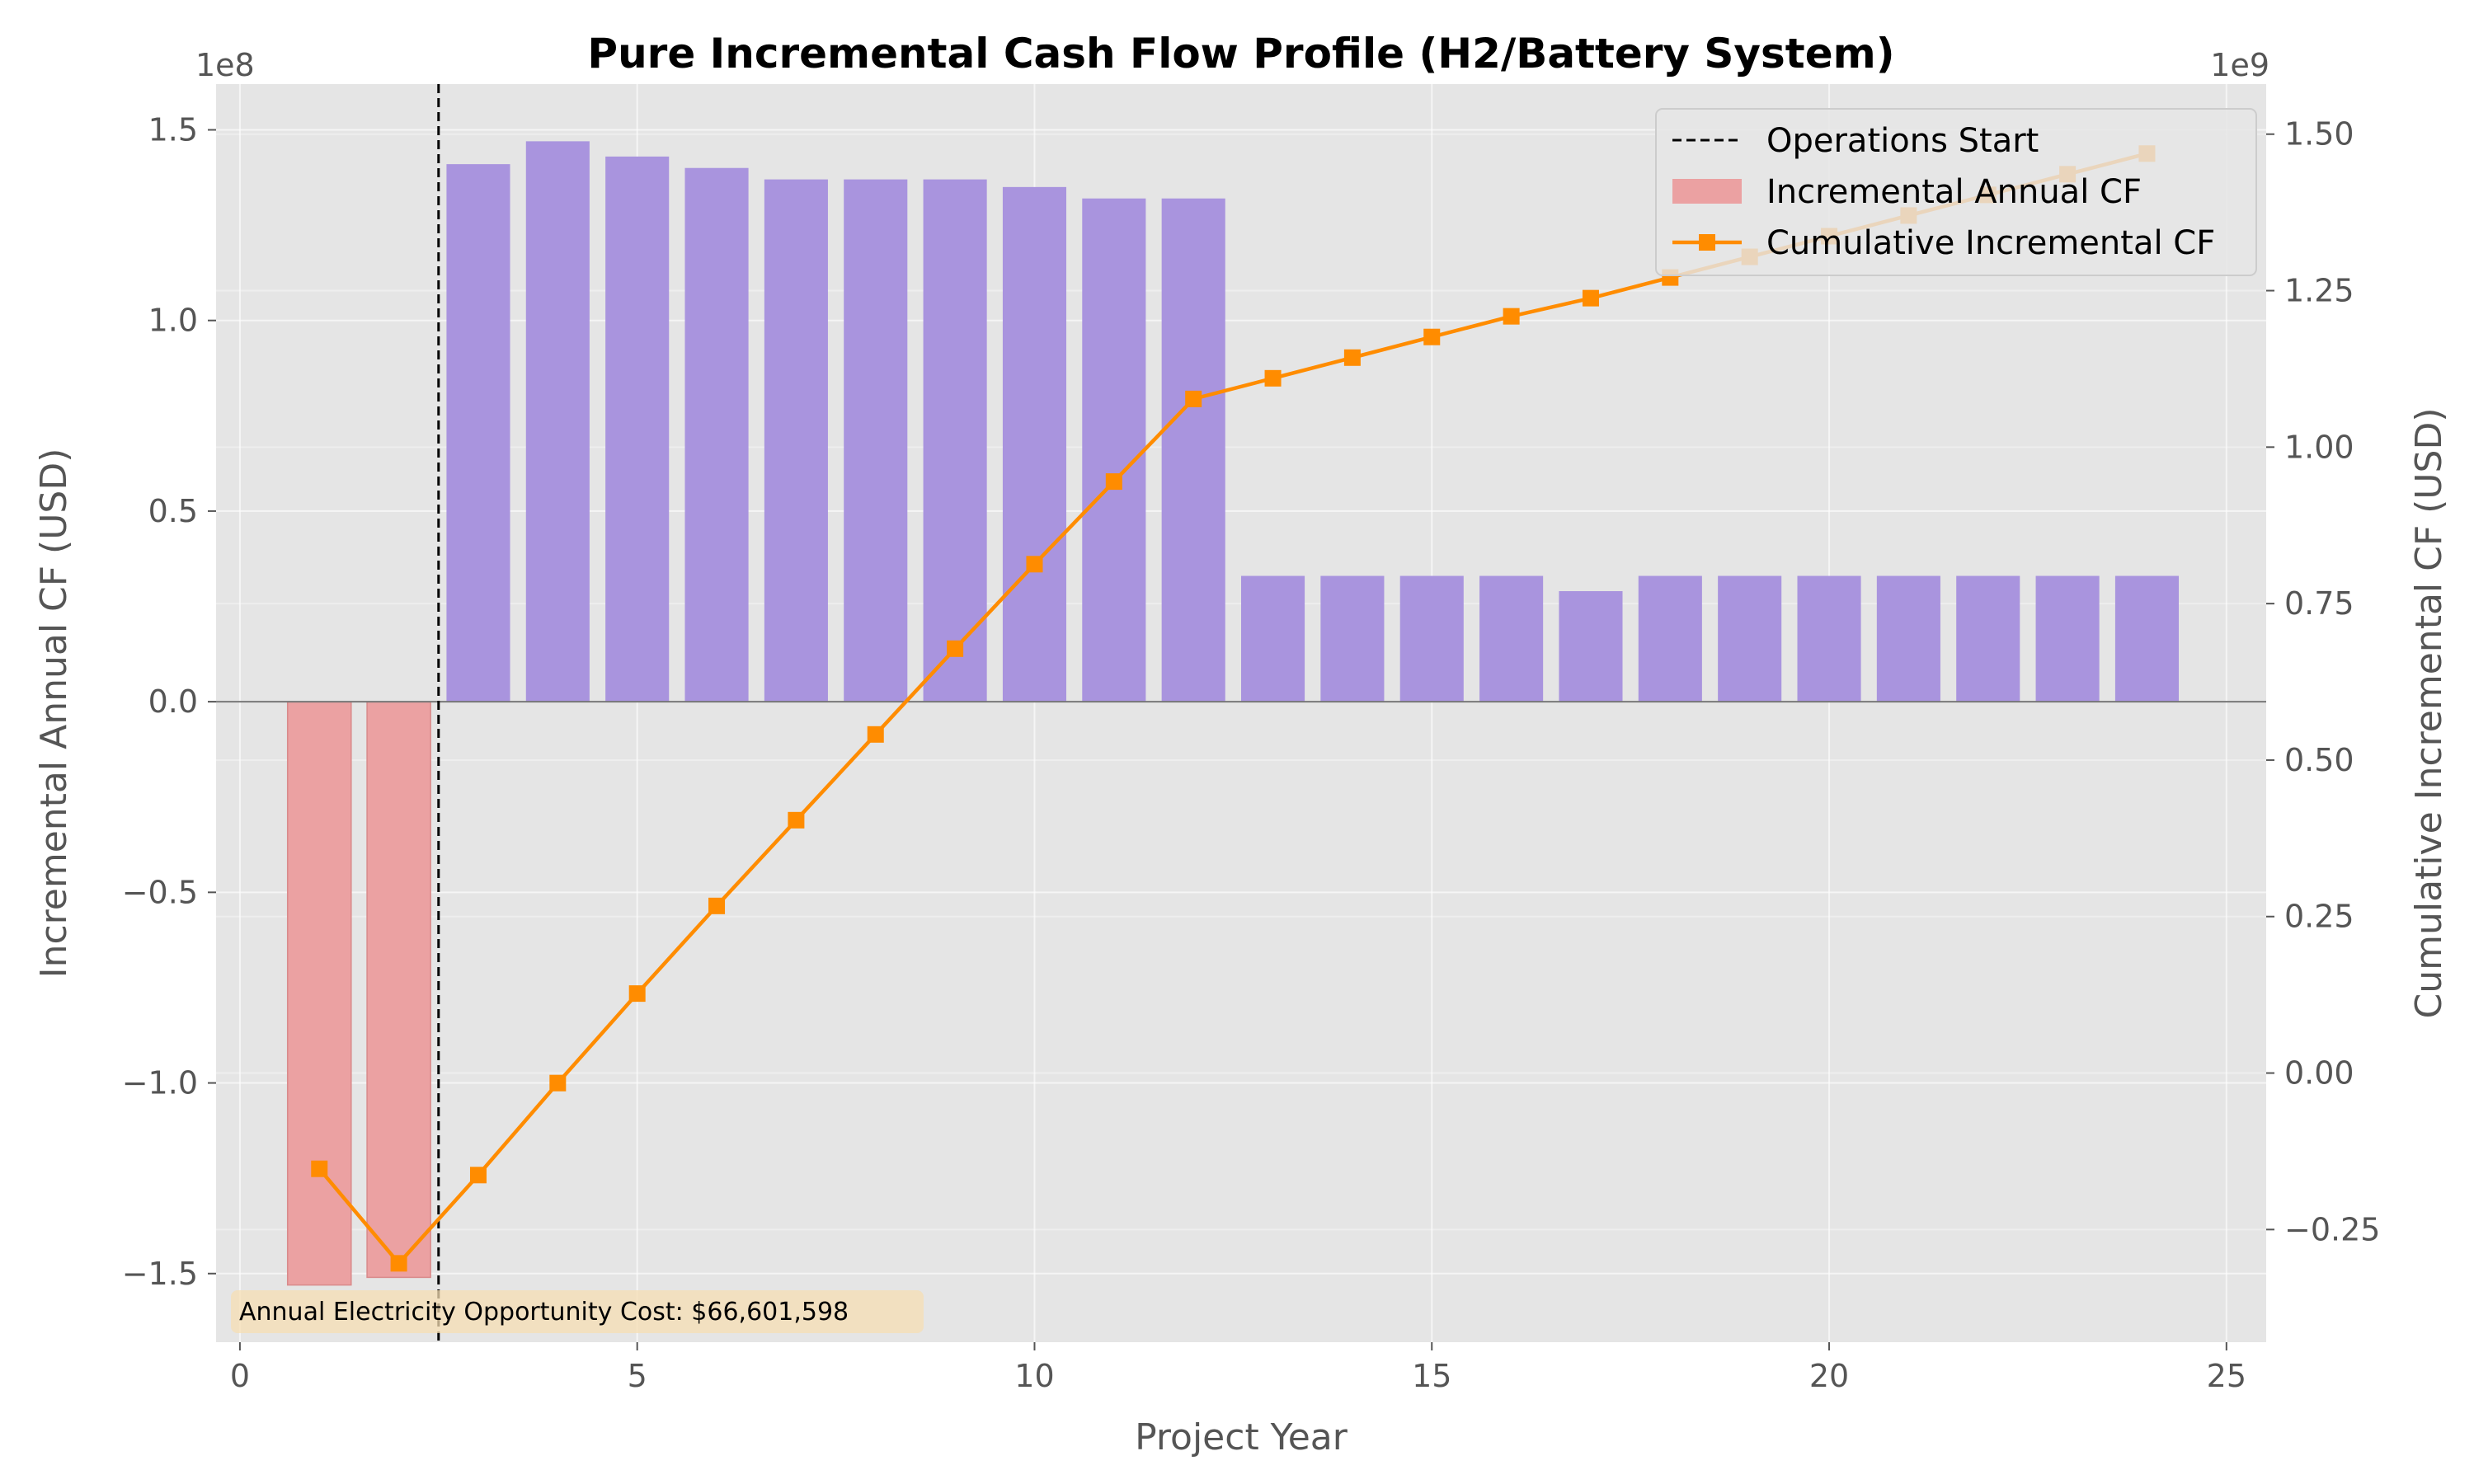 This screenshot has height=1484, width=2474. What do you see at coordinates (2319, 291) in the screenshot?
I see `y-right-tick-label: 1.25` at bounding box center [2319, 291].